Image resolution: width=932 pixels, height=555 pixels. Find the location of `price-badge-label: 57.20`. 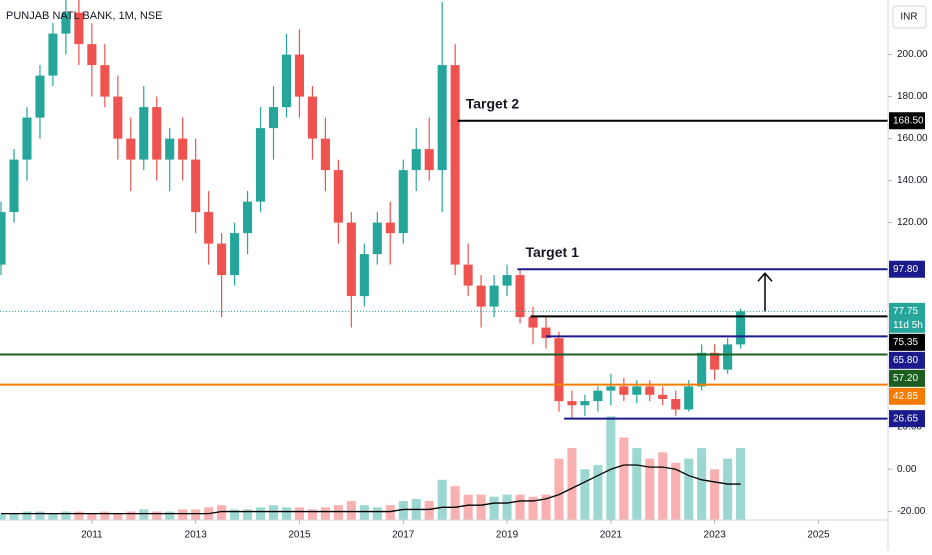

price-badge-label: 57.20 is located at coordinates (905, 378).